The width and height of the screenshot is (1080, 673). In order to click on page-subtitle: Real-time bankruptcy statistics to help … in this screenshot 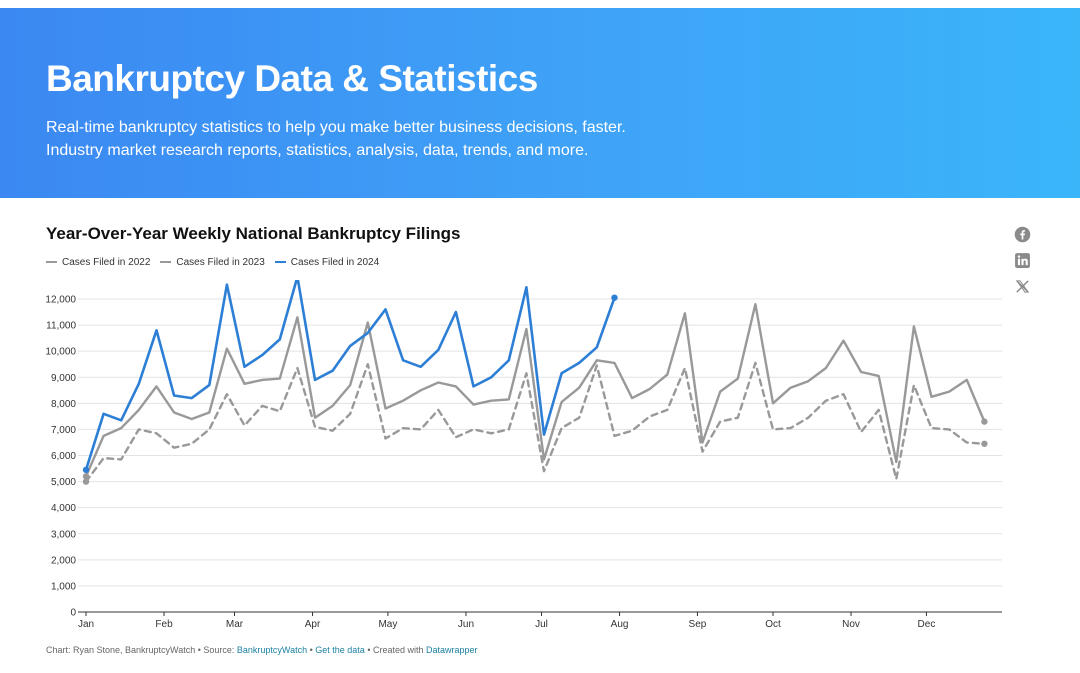, I will do `click(336, 139)`.